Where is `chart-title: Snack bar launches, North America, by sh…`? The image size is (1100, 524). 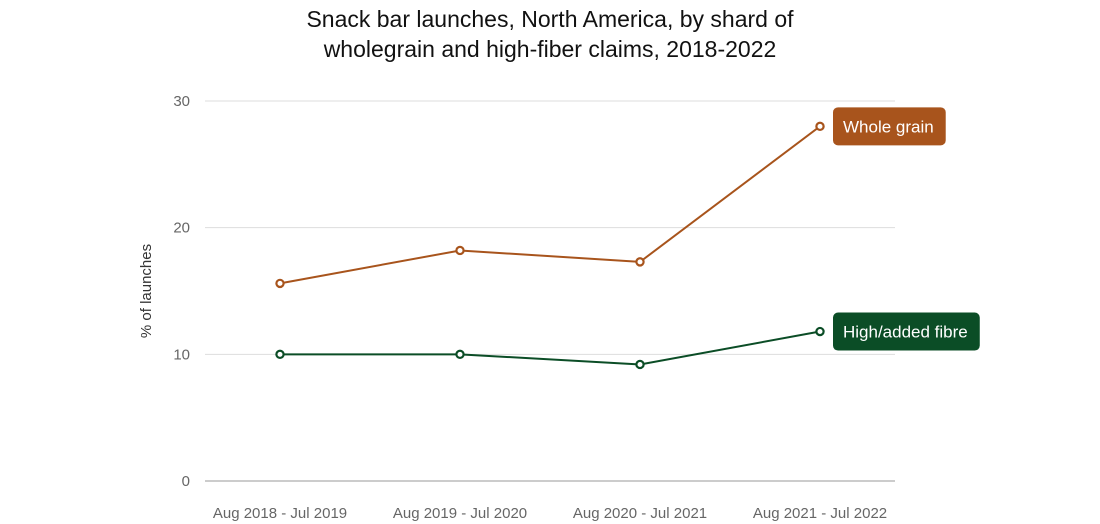
chart-title: Snack bar launches, North America, by sh… is located at coordinates (550, 34).